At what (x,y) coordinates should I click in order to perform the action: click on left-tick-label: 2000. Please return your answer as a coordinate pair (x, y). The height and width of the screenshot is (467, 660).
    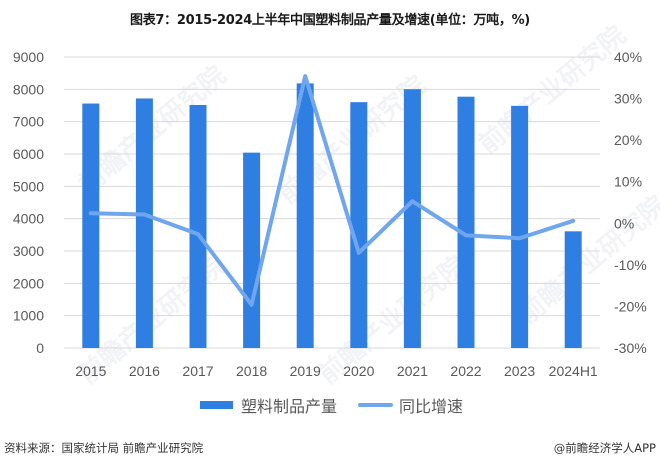
    Looking at the image, I should click on (28, 283).